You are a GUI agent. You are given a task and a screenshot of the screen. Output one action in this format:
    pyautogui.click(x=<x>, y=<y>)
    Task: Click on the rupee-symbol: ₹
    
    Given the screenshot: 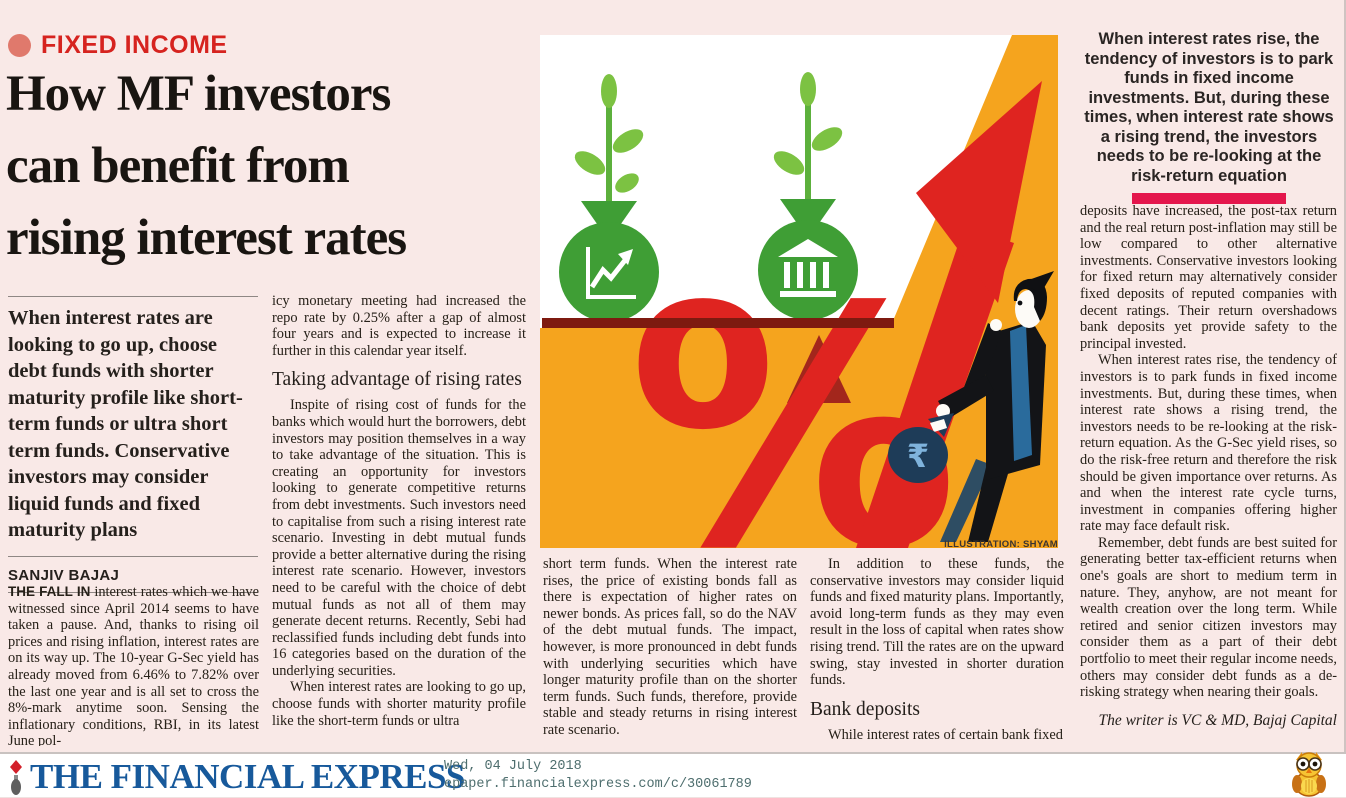 What is the action you would take?
    pyautogui.click(x=918, y=456)
    